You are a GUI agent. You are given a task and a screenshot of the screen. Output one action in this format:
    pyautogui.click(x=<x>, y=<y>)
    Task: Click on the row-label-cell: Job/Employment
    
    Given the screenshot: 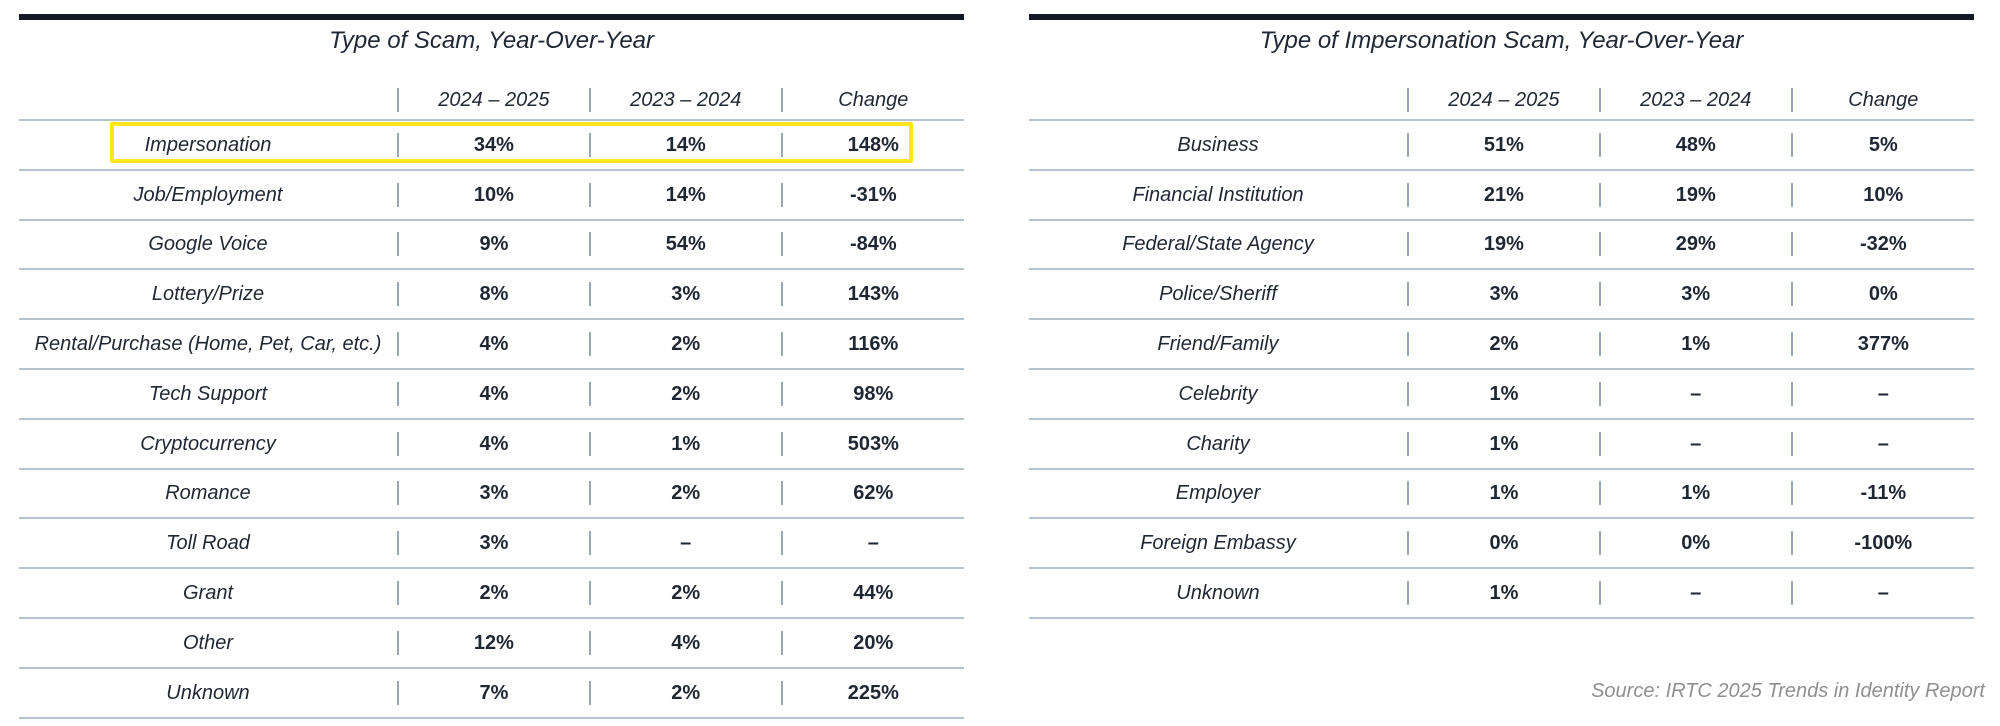 What is the action you would take?
    pyautogui.click(x=208, y=194)
    